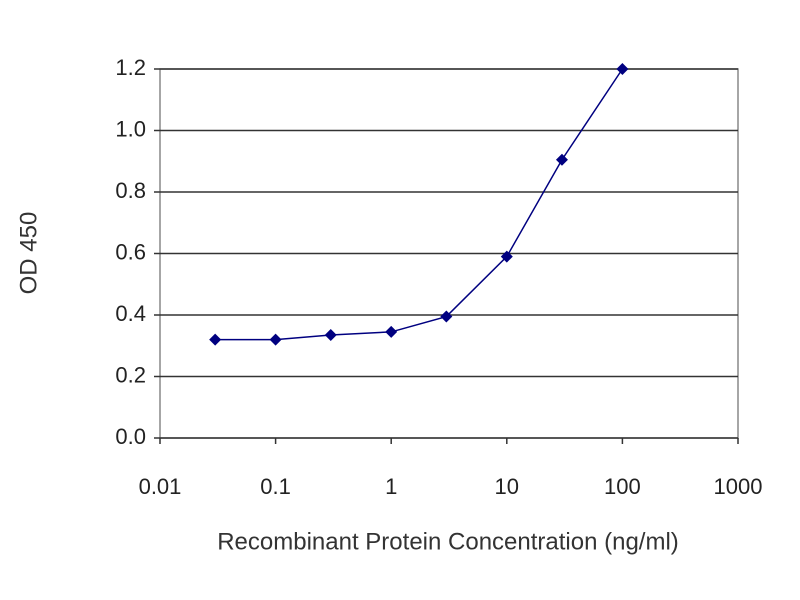 This screenshot has width=800, height=600. Describe the element at coordinates (738, 486) in the screenshot. I see `x-tick-label: 1000` at that location.